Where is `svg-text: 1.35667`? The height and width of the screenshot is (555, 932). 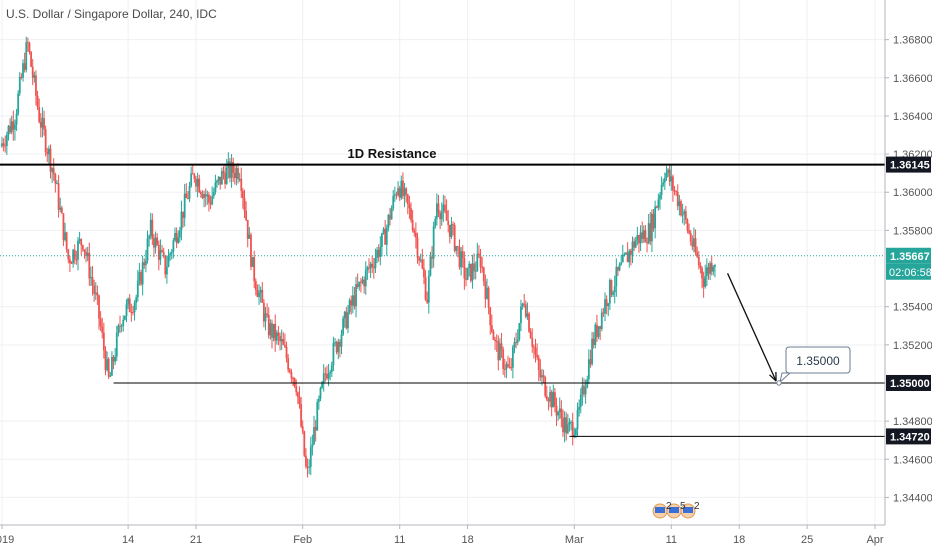
svg-text: 1.35667 is located at coordinates (910, 257).